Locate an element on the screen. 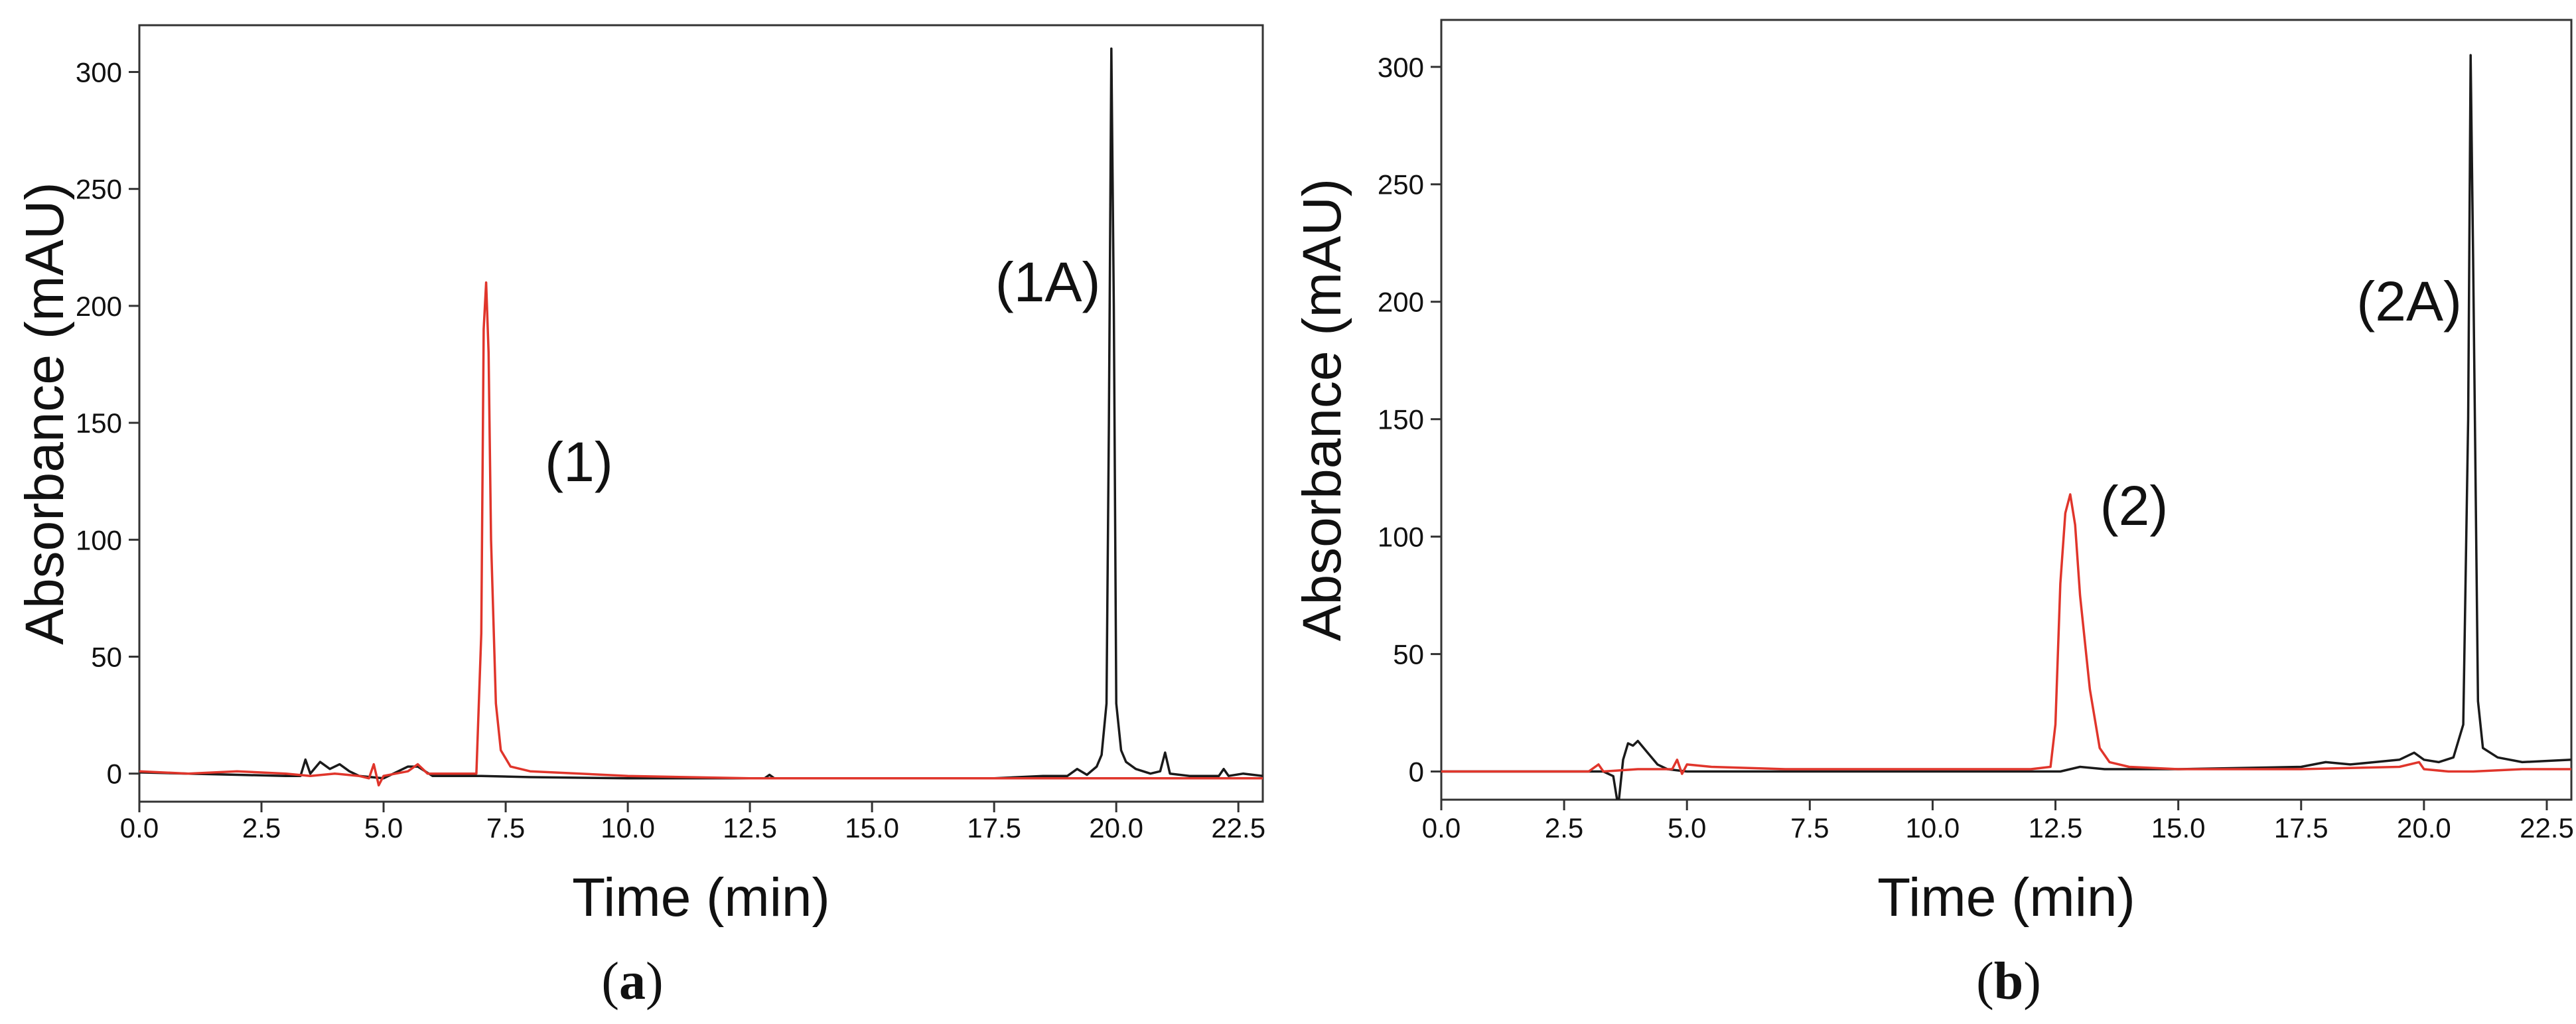 The width and height of the screenshot is (2576, 1024). peak-label: (2) is located at coordinates (2135, 506).